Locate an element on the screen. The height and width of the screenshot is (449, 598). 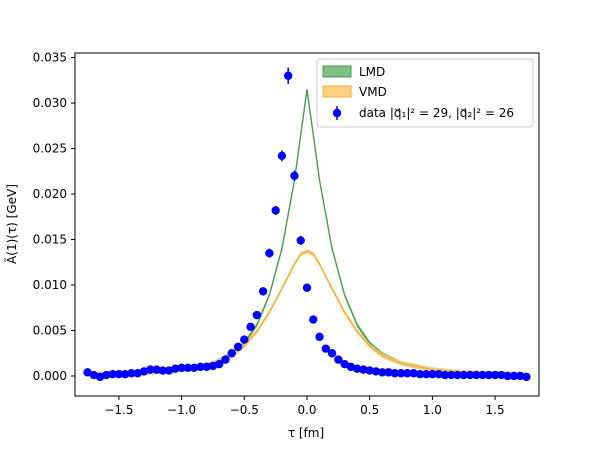
legend-swatch-lmd is located at coordinates (337, 71).